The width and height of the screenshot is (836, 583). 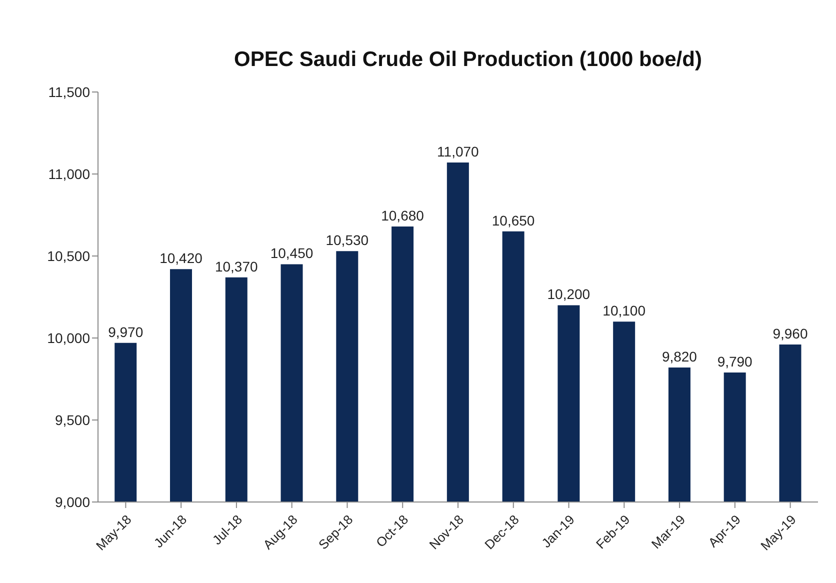 What do you see at coordinates (292, 253) in the screenshot?
I see `data-label: 10,450` at bounding box center [292, 253].